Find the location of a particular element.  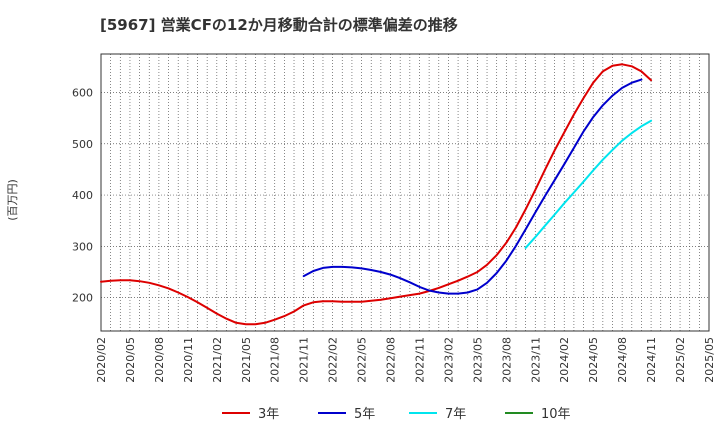

series-line-7年 is located at coordinates (588, 184).